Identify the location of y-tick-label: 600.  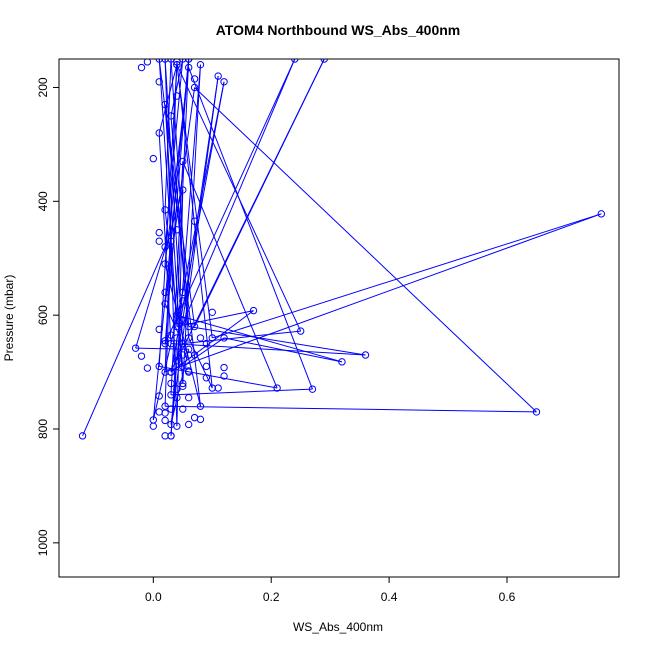
(43, 315).